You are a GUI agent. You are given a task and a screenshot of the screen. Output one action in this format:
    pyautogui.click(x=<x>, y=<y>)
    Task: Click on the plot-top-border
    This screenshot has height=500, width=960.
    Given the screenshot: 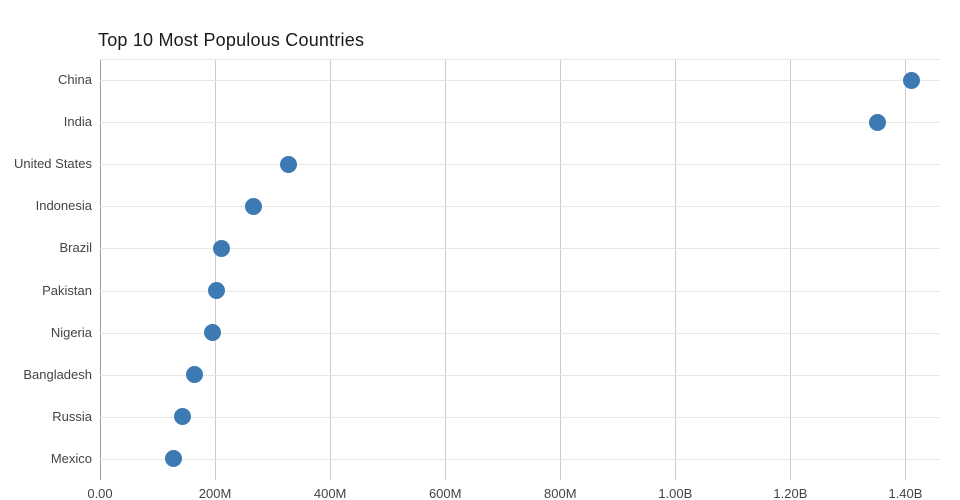 What is the action you would take?
    pyautogui.click(x=520, y=59)
    